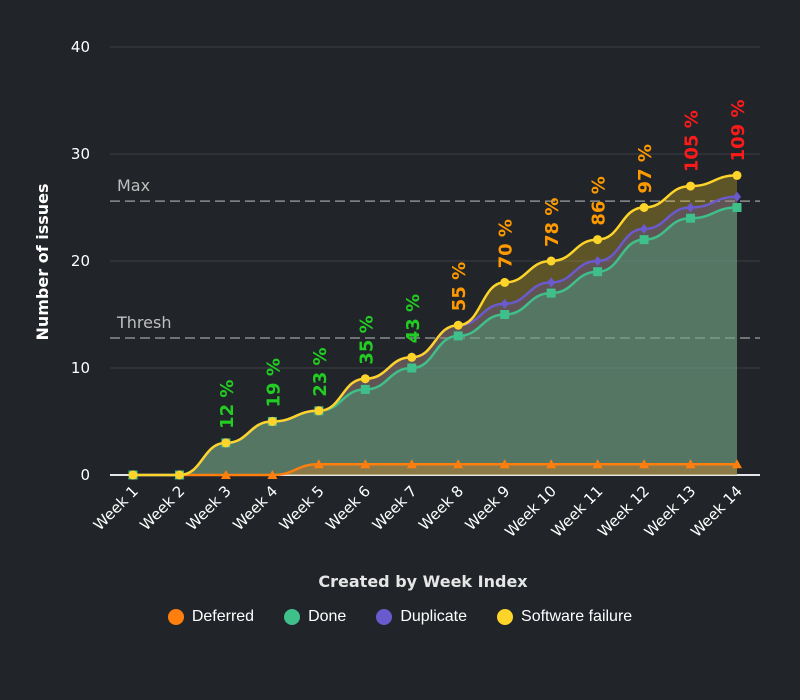 The width and height of the screenshot is (800, 700). I want to click on area-deferred, so click(435, 469).